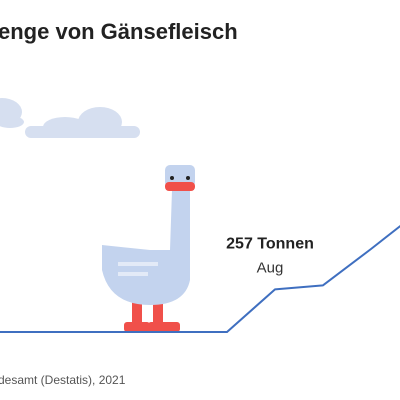 This screenshot has width=400, height=400. What do you see at coordinates (180, 186) in the screenshot?
I see `goose-beak` at bounding box center [180, 186].